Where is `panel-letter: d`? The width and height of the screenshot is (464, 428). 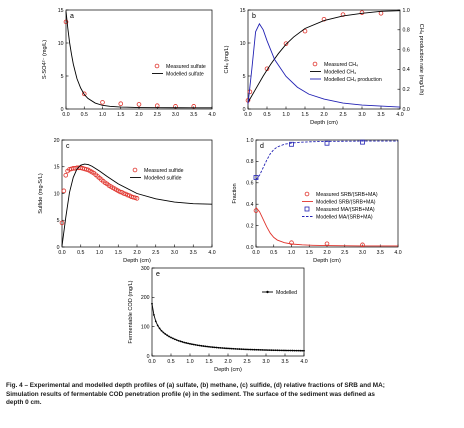 panel-letter: d is located at coordinates (262, 146).